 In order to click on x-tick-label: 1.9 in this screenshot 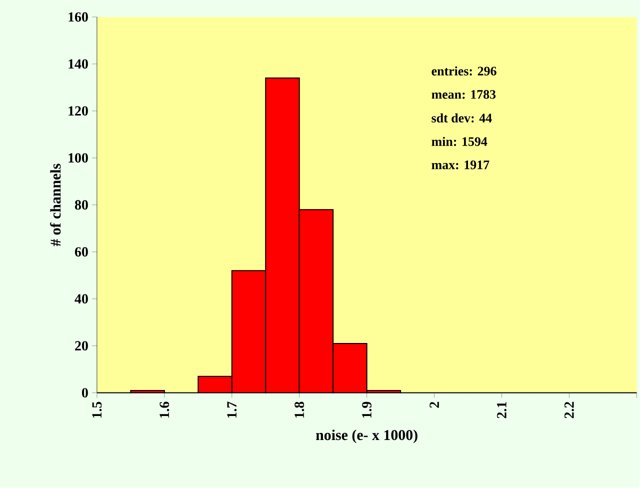, I will do `click(367, 410)`.